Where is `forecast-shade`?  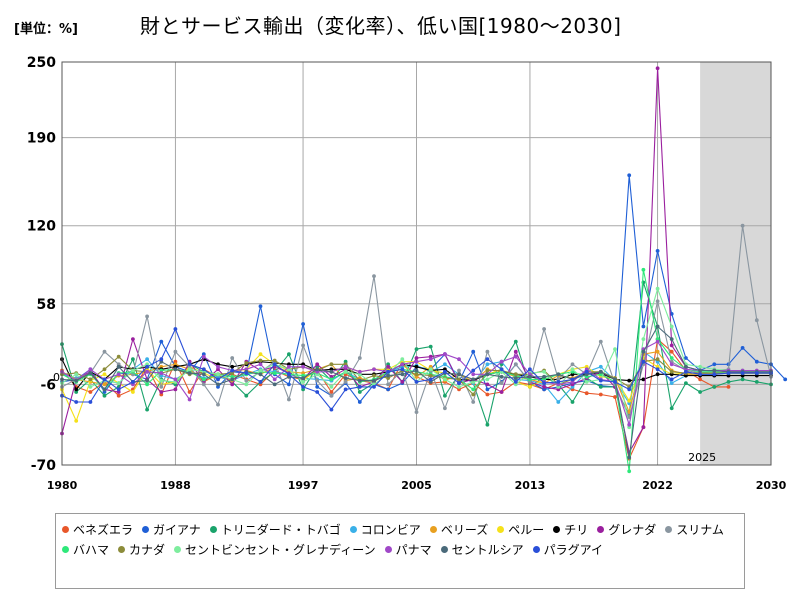 forecast-shade is located at coordinates (735, 263).